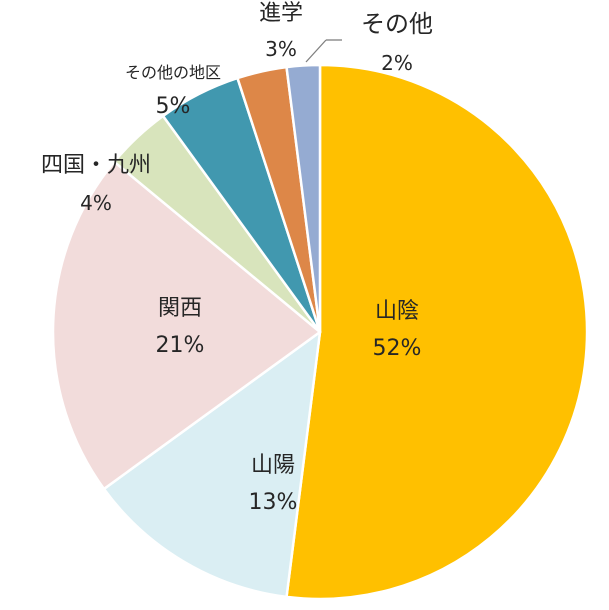  I want to click on slice-category-label-3: 関西, so click(180, 308).